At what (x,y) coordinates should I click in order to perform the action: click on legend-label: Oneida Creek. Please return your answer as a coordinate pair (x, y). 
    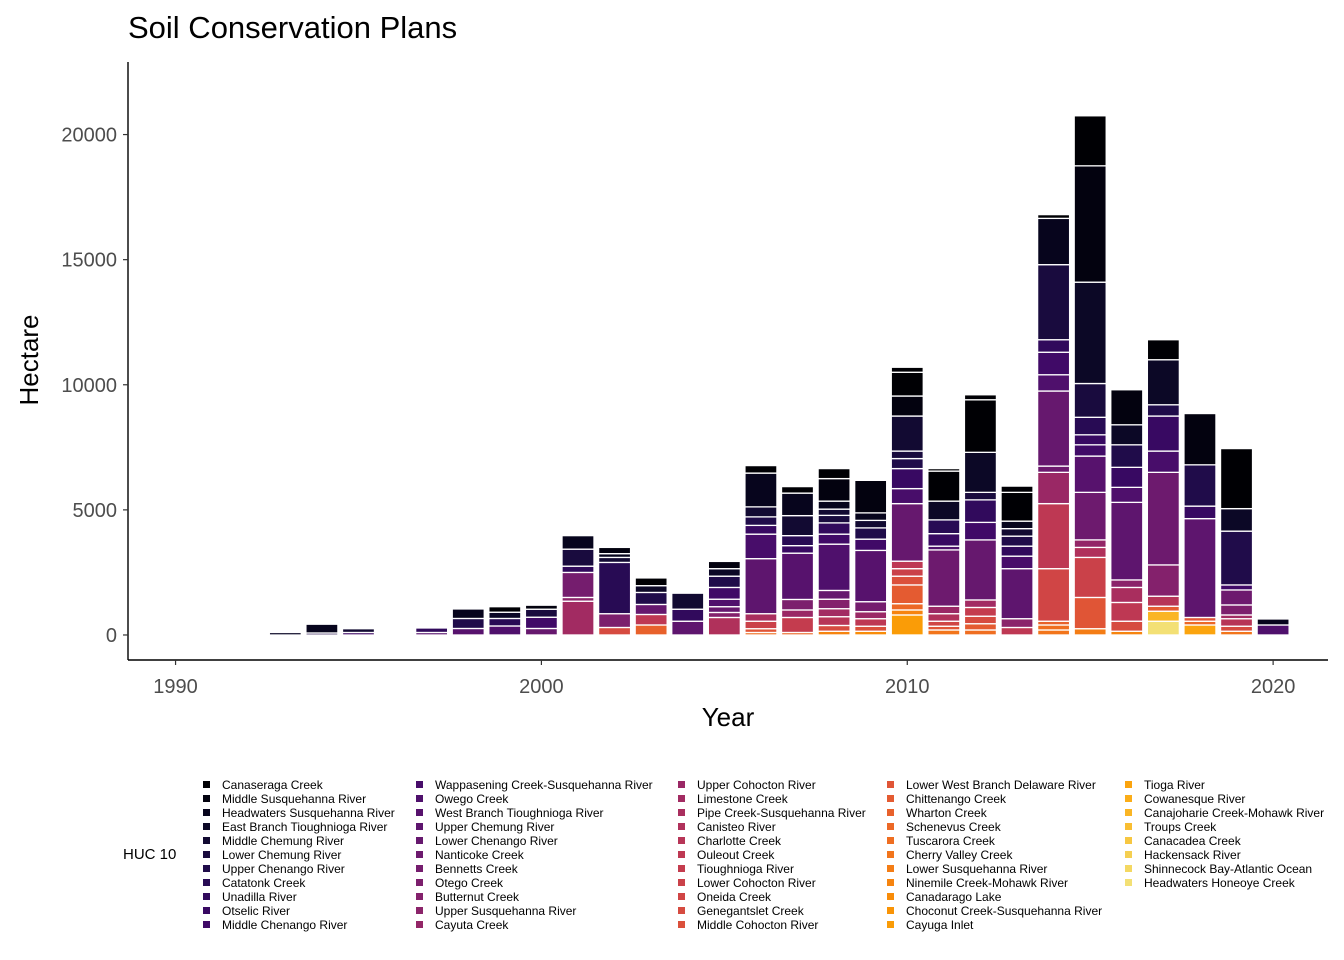
    Looking at the image, I should click on (734, 897).